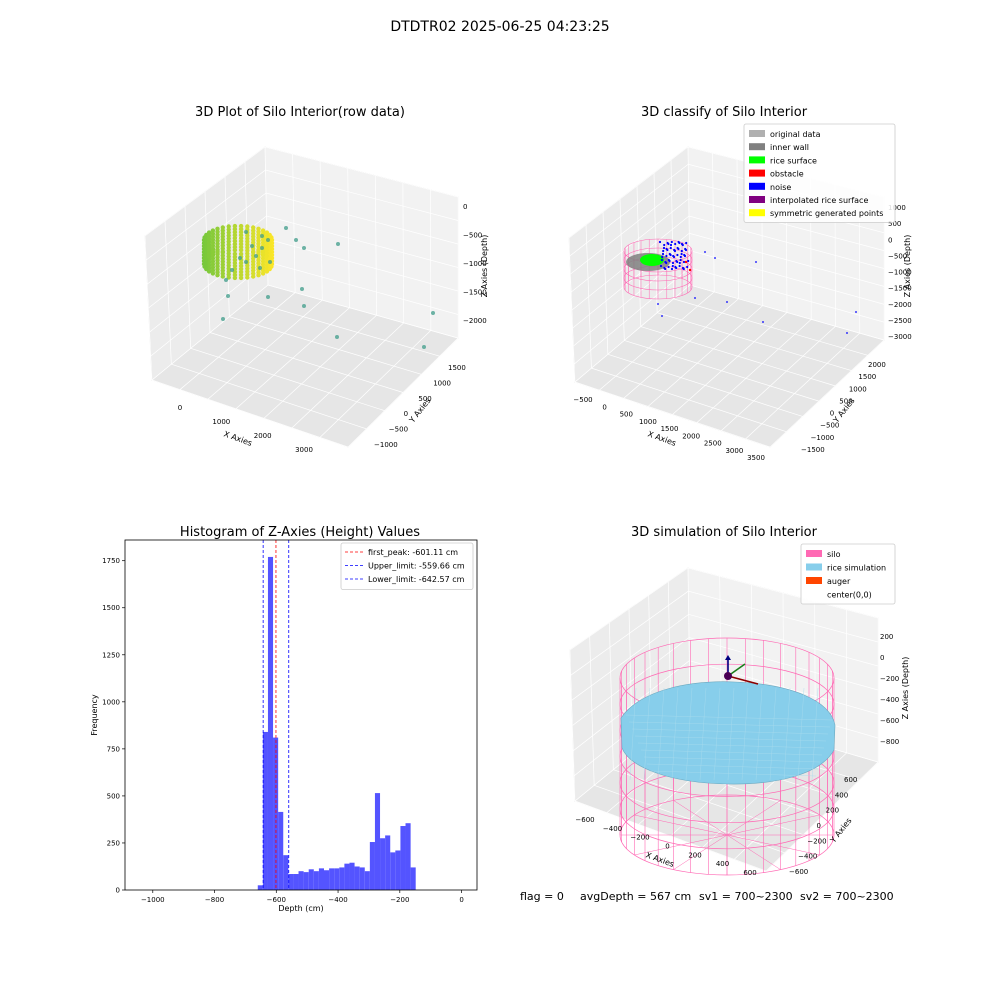 The width and height of the screenshot is (1000, 1000). I want to click on sim-rice-surface, so click(728, 733).